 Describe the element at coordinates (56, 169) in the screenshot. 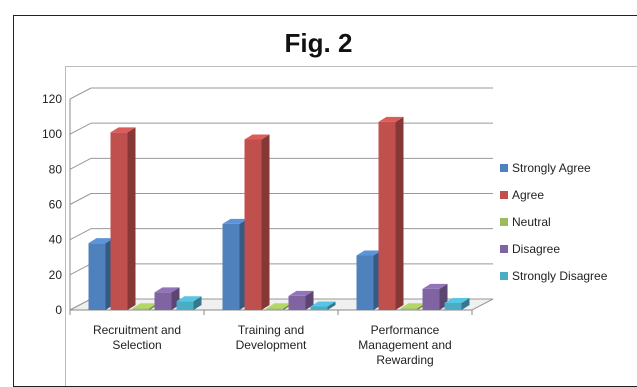

I see `y-tick-label: 80` at that location.